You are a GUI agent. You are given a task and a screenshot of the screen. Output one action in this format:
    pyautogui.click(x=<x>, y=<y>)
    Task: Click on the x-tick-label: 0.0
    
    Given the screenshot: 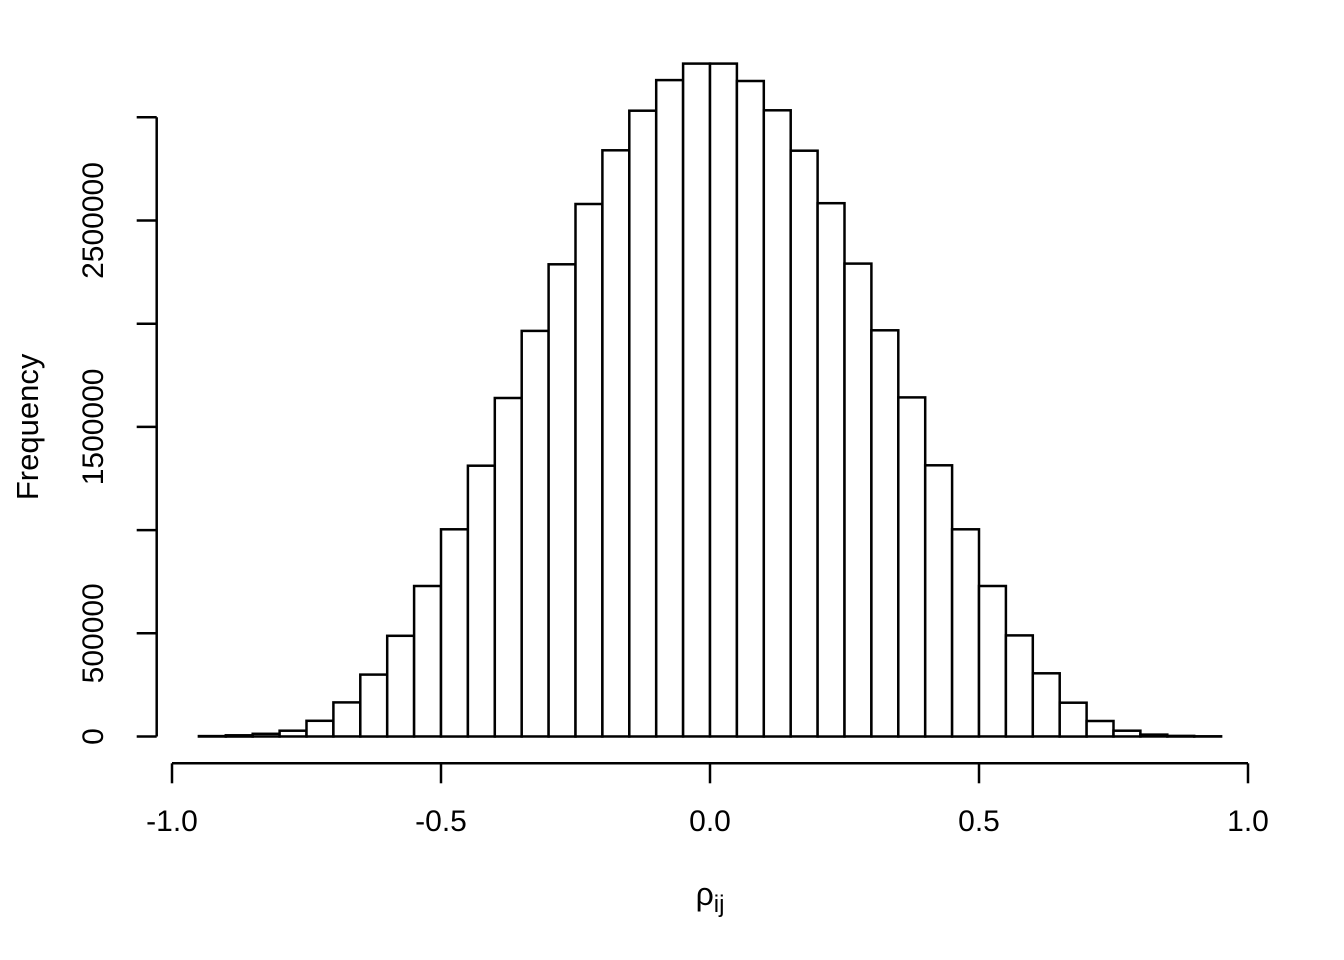 What is the action you would take?
    pyautogui.click(x=710, y=821)
    